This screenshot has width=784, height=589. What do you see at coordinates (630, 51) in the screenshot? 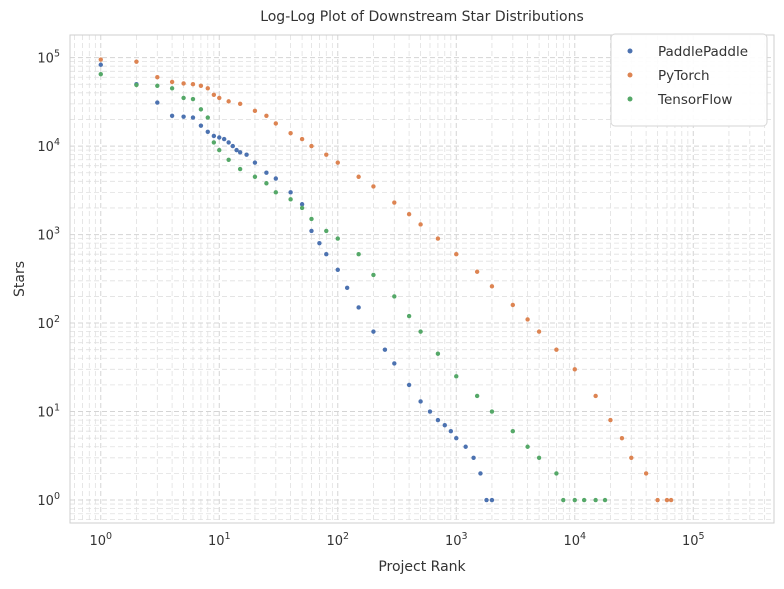
I see `legend-marker-paddlepaddle` at bounding box center [630, 51].